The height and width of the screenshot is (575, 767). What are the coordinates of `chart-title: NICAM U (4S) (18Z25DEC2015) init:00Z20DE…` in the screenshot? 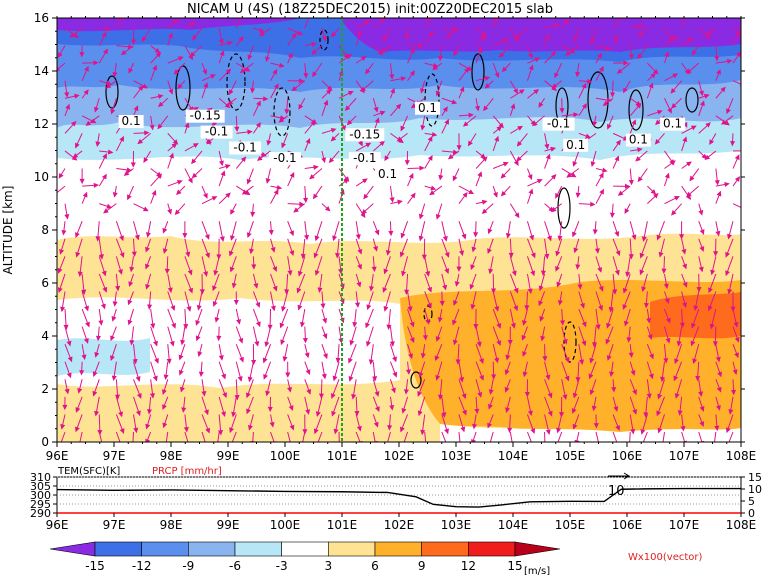 It's located at (370, 9).